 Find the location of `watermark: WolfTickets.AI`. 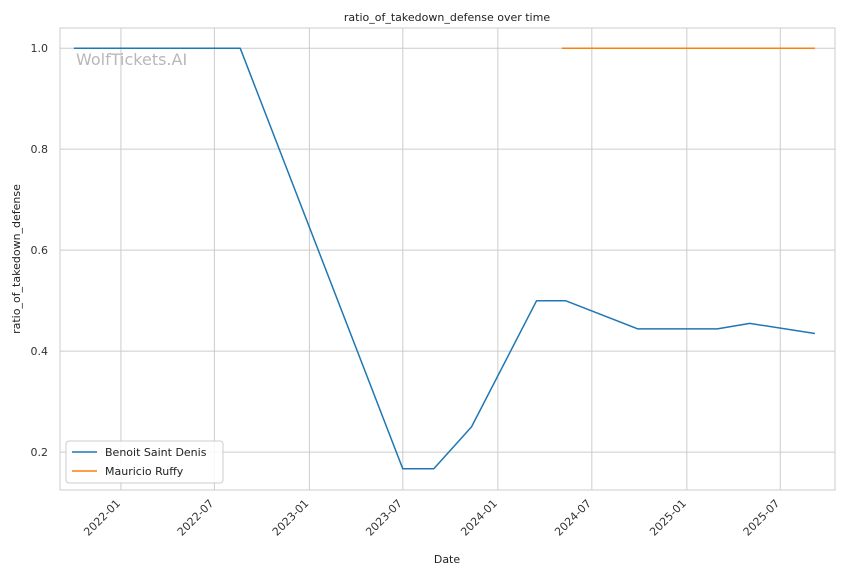

watermark: WolfTickets.AI is located at coordinates (131, 59).